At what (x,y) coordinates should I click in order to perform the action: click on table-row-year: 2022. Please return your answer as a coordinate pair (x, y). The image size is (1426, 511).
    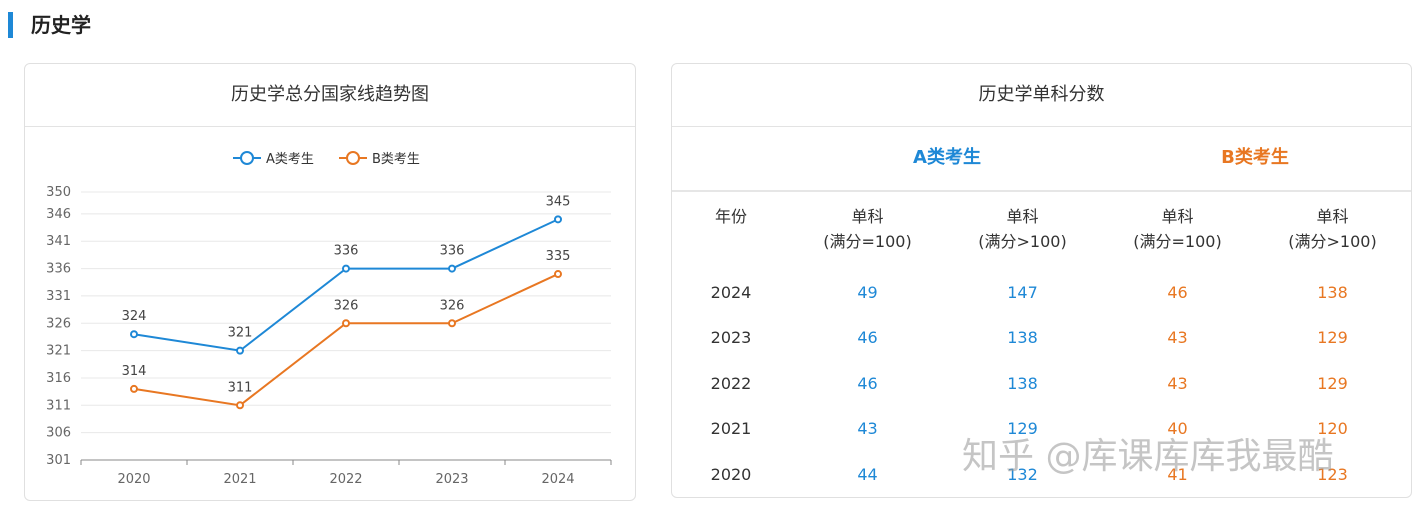
    Looking at the image, I should click on (731, 383).